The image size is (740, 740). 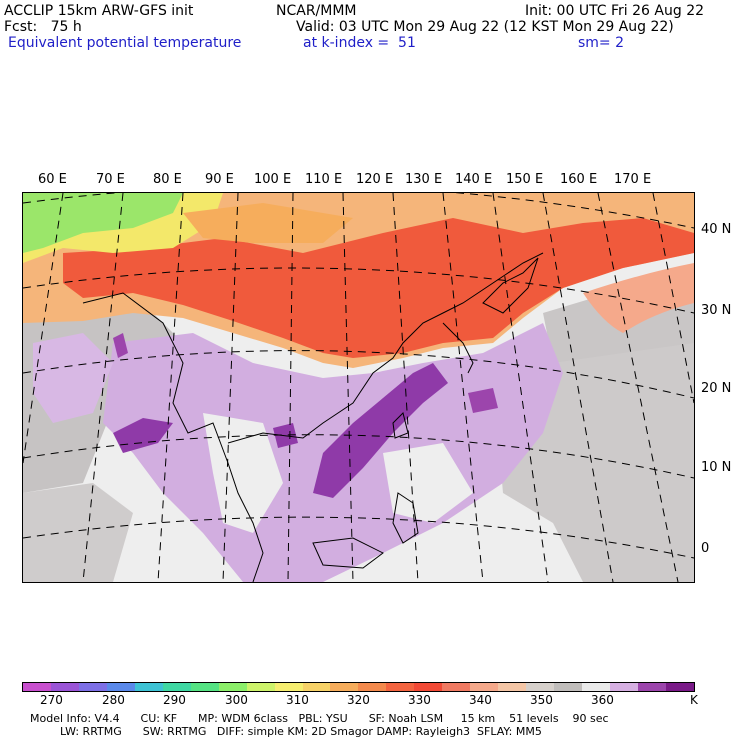 I want to click on lat-label: 20 N, so click(x=716, y=388).